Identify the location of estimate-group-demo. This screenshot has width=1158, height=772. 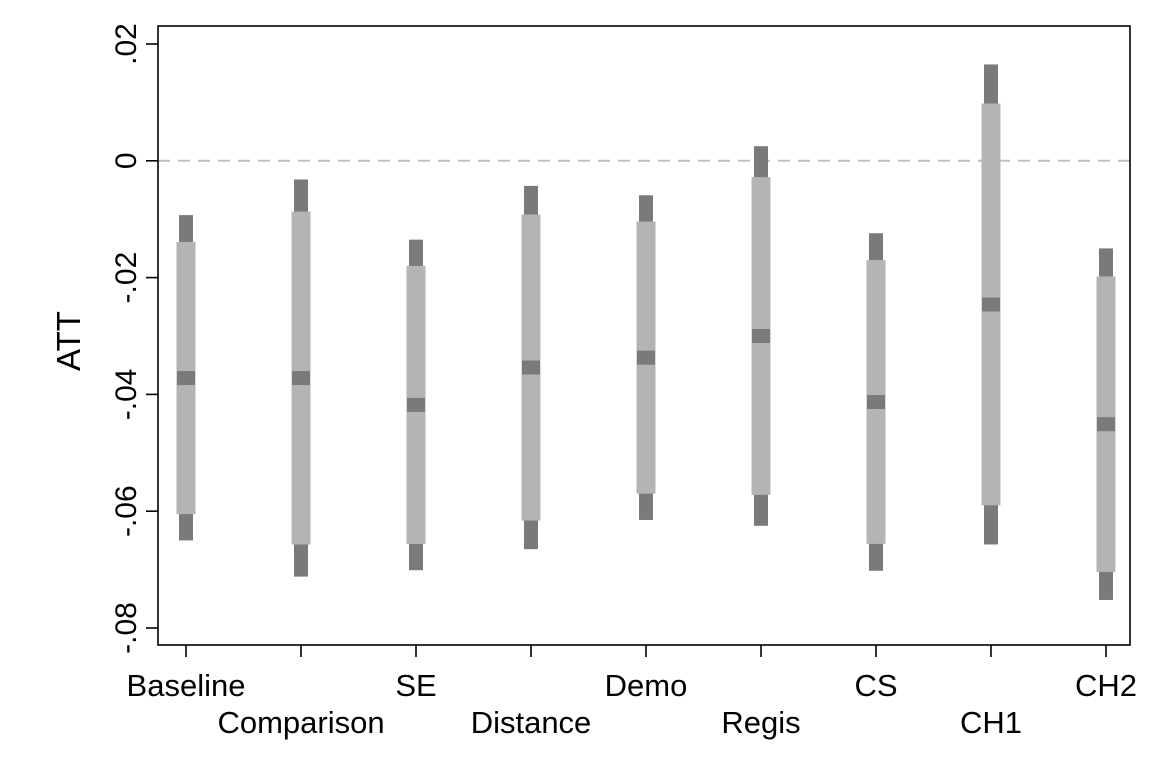
(646, 357).